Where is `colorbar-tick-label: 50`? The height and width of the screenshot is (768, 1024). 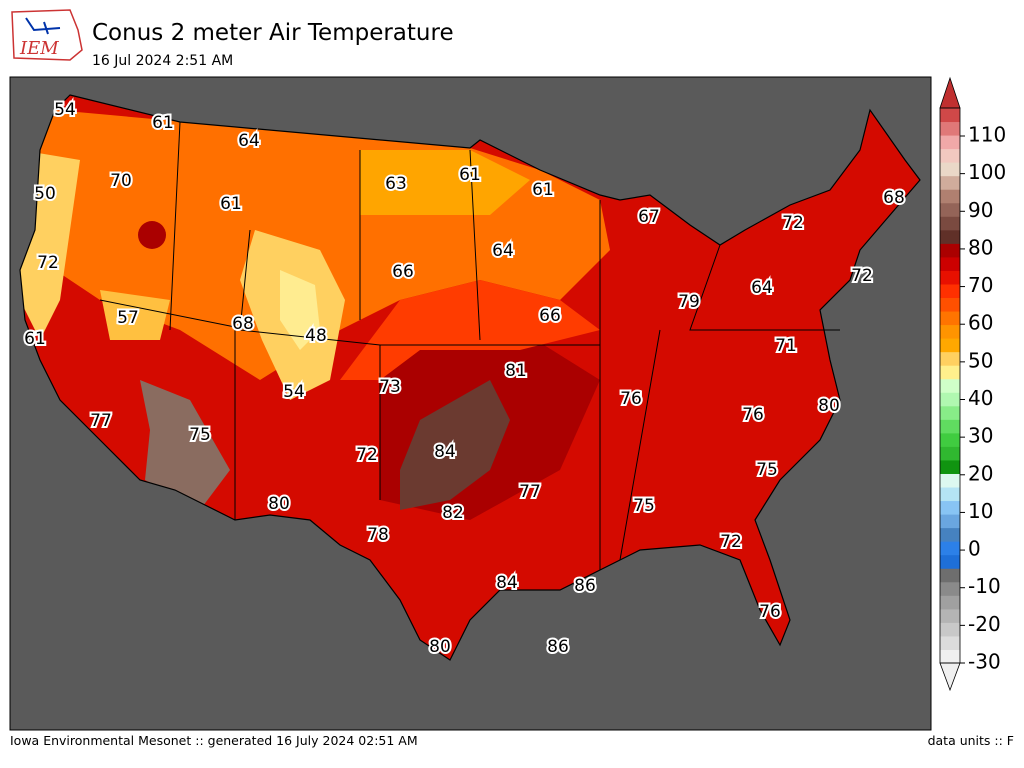
colorbar-tick-label: 50 is located at coordinates (980, 360).